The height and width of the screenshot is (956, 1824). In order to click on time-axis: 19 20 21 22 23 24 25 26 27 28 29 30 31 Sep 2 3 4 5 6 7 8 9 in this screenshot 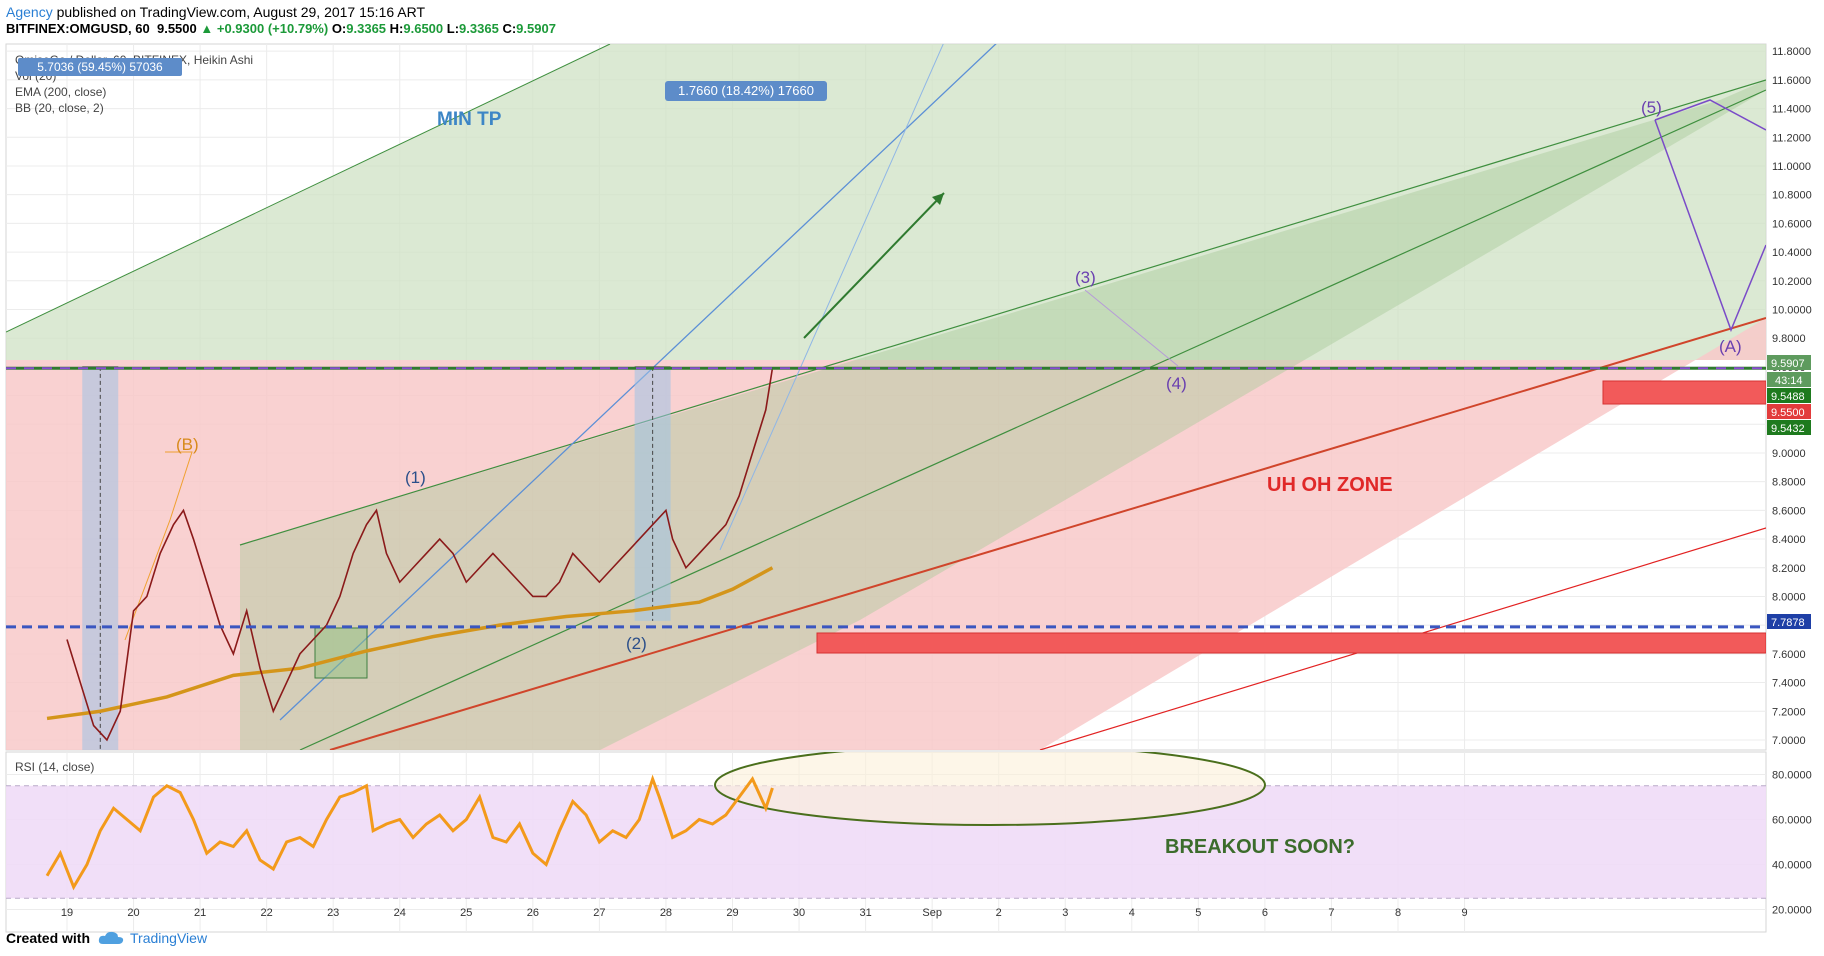, I will do `click(764, 913)`.